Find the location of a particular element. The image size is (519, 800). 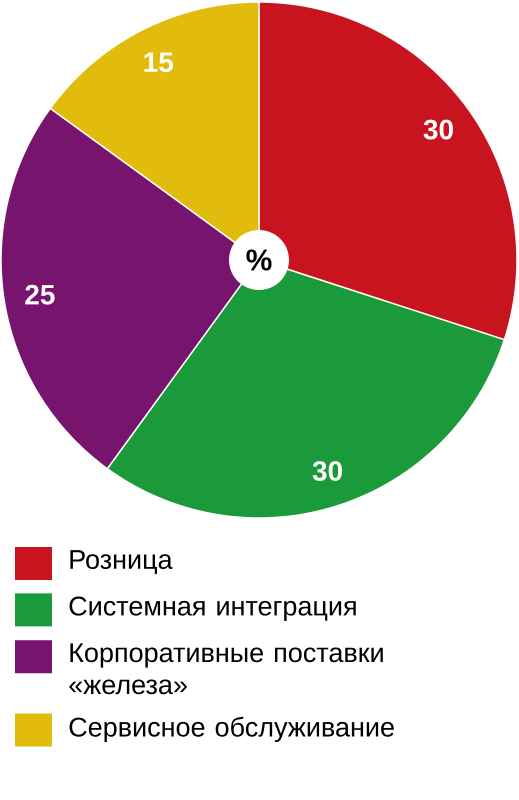

data-label: 15 is located at coordinates (159, 62).